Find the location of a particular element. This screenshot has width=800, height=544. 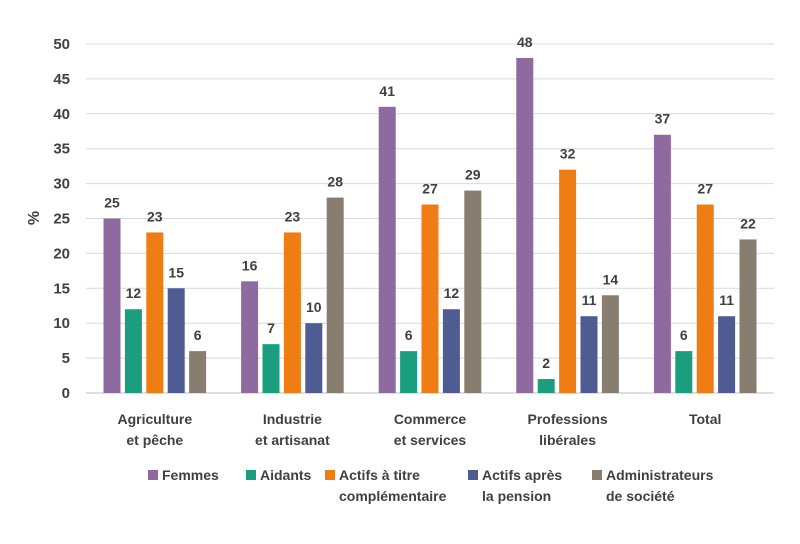

x-category-label: Agriculture is located at coordinates (154, 419).